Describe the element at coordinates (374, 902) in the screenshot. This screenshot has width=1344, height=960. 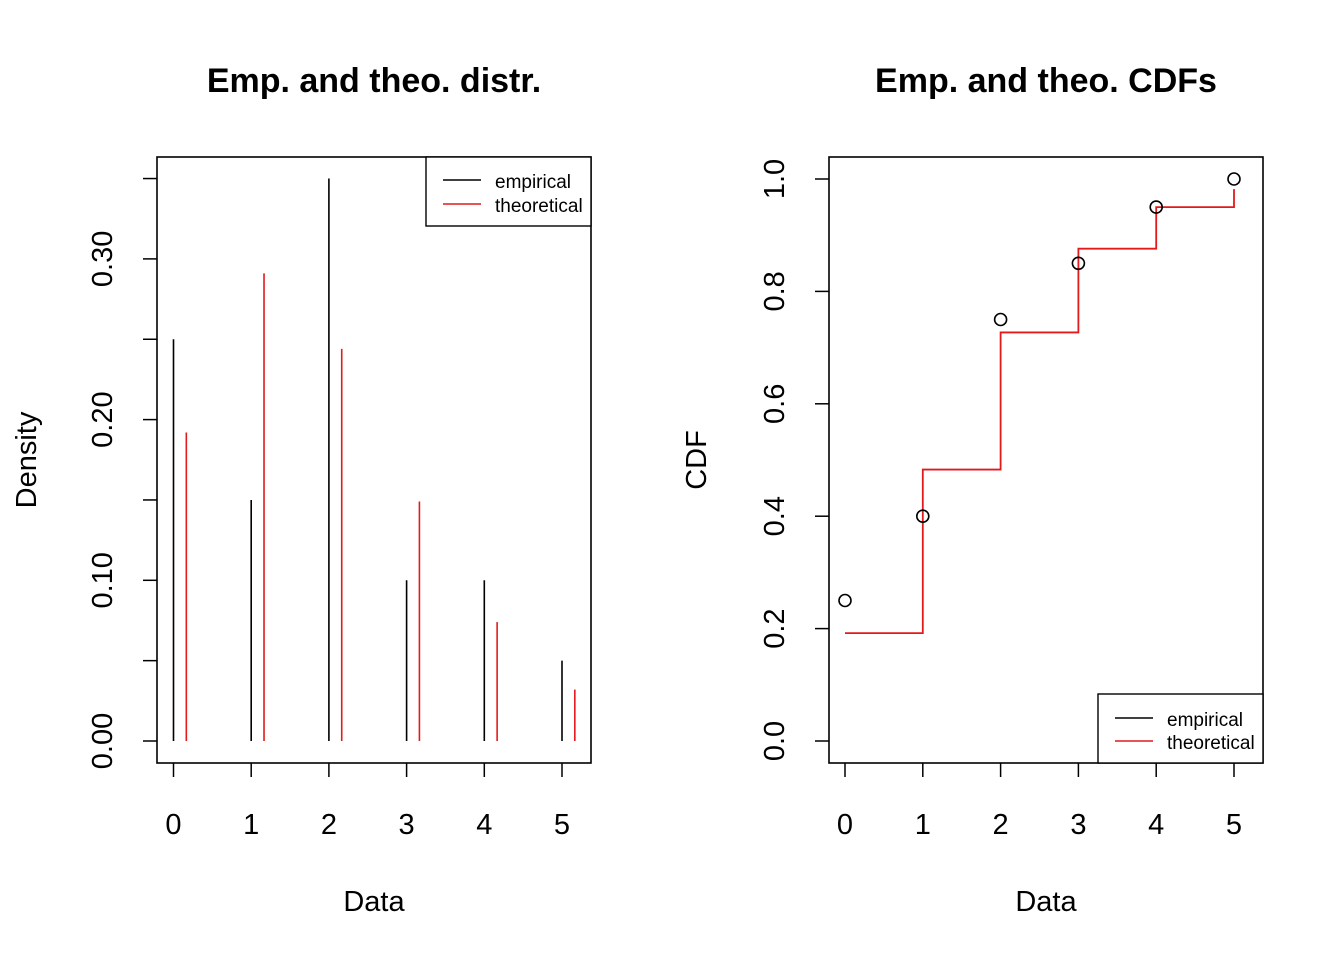
I see `density-xlabel: Data` at that location.